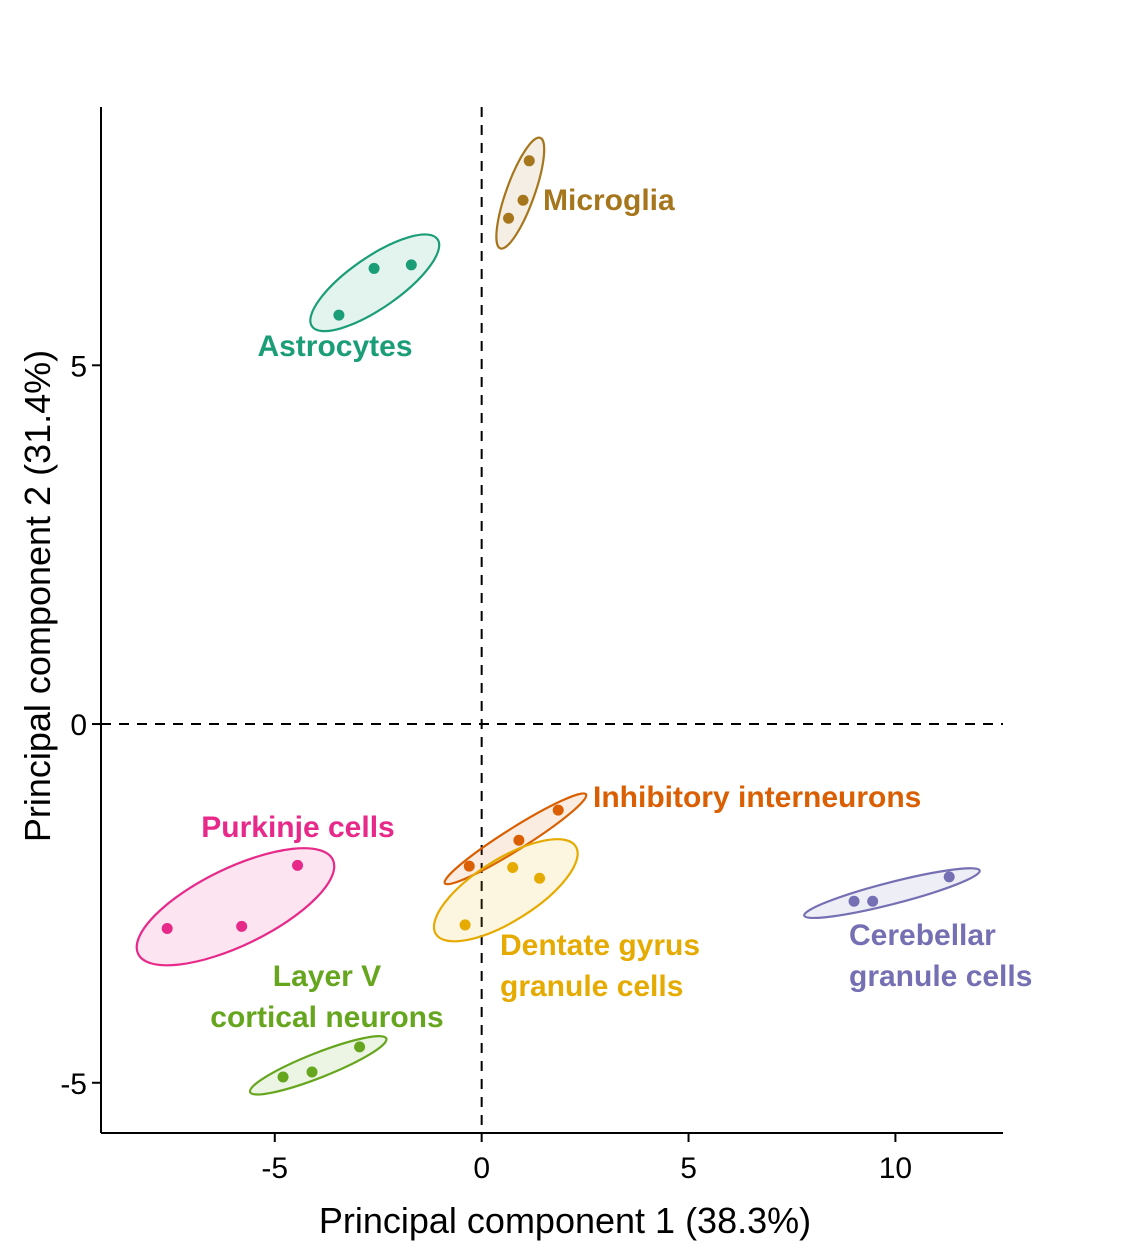 Image resolution: width=1123 pixels, height=1257 pixels. Describe the element at coordinates (892, 893) in the screenshot. I see `ellipse-cerebellar-granule-cells` at that location.